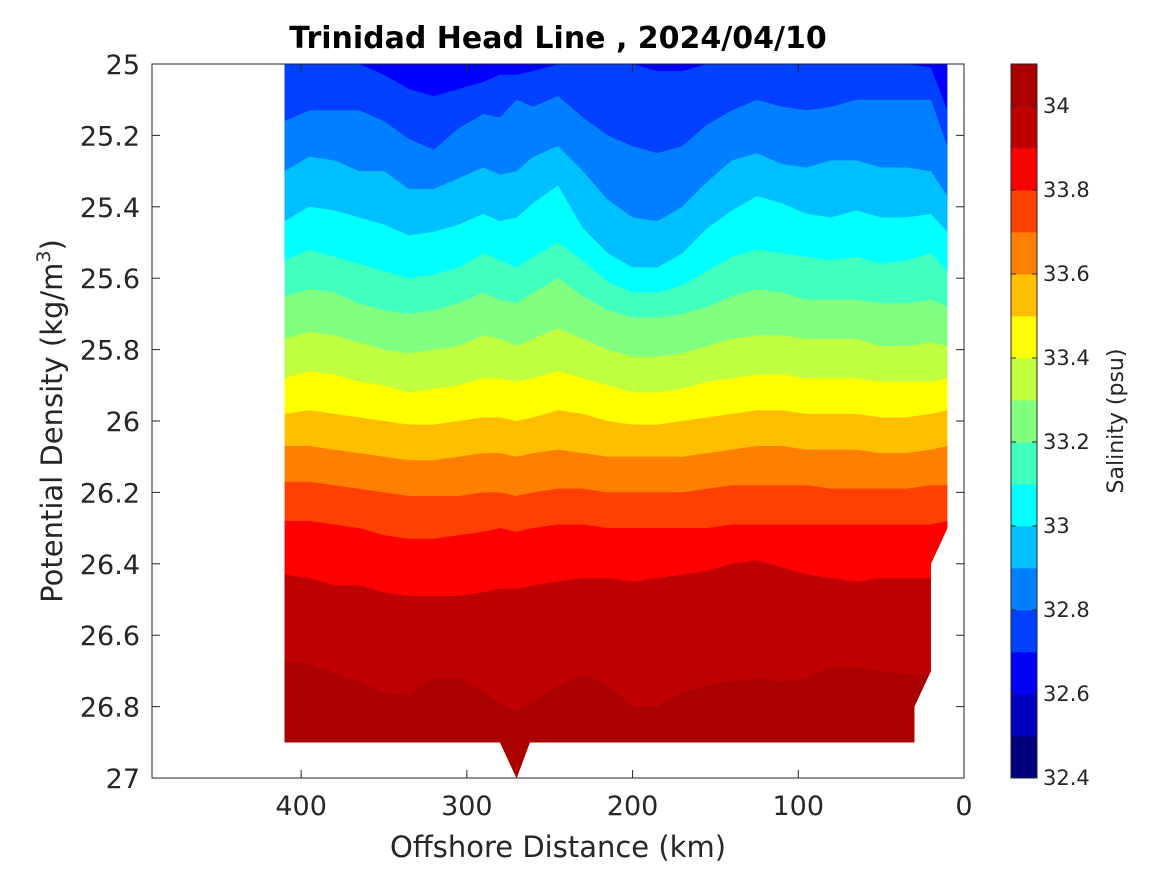 The image size is (1167, 875). What do you see at coordinates (123, 779) in the screenshot?
I see `y-tick-label: 27` at bounding box center [123, 779].